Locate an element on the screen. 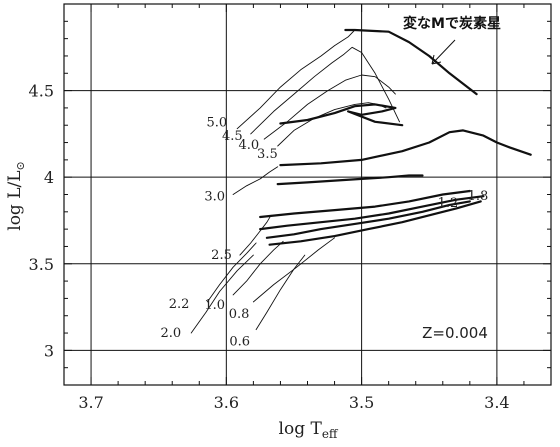 The height and width of the screenshot is (447, 560). annotation-arrow is located at coordinates (443, 52).